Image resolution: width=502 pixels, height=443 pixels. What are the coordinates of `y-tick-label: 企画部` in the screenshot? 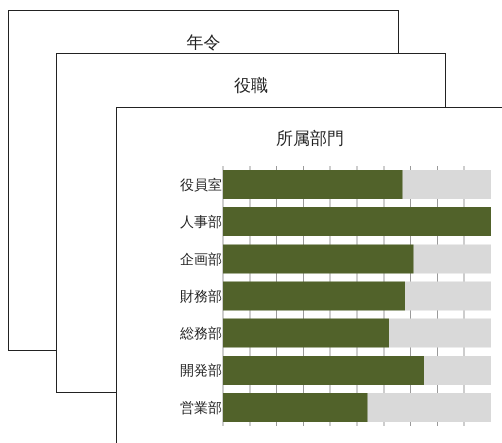 It's located at (201, 260).